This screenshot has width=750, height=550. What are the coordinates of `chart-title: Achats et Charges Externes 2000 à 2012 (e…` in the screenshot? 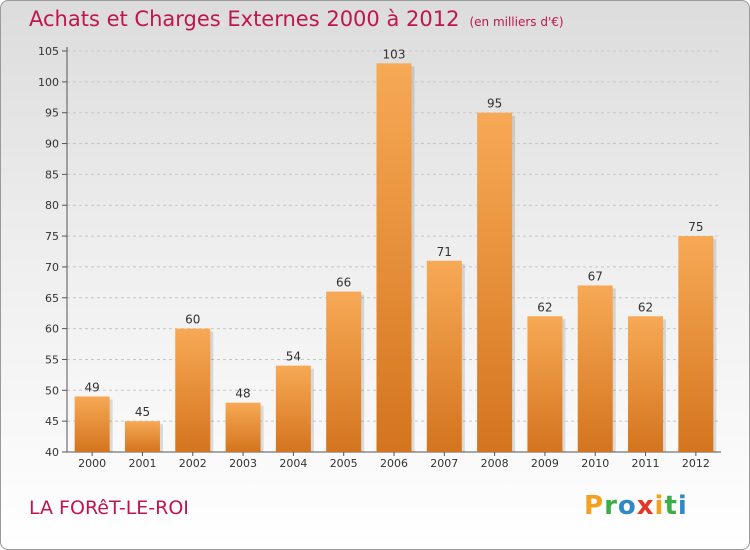 It's located at (296, 19).